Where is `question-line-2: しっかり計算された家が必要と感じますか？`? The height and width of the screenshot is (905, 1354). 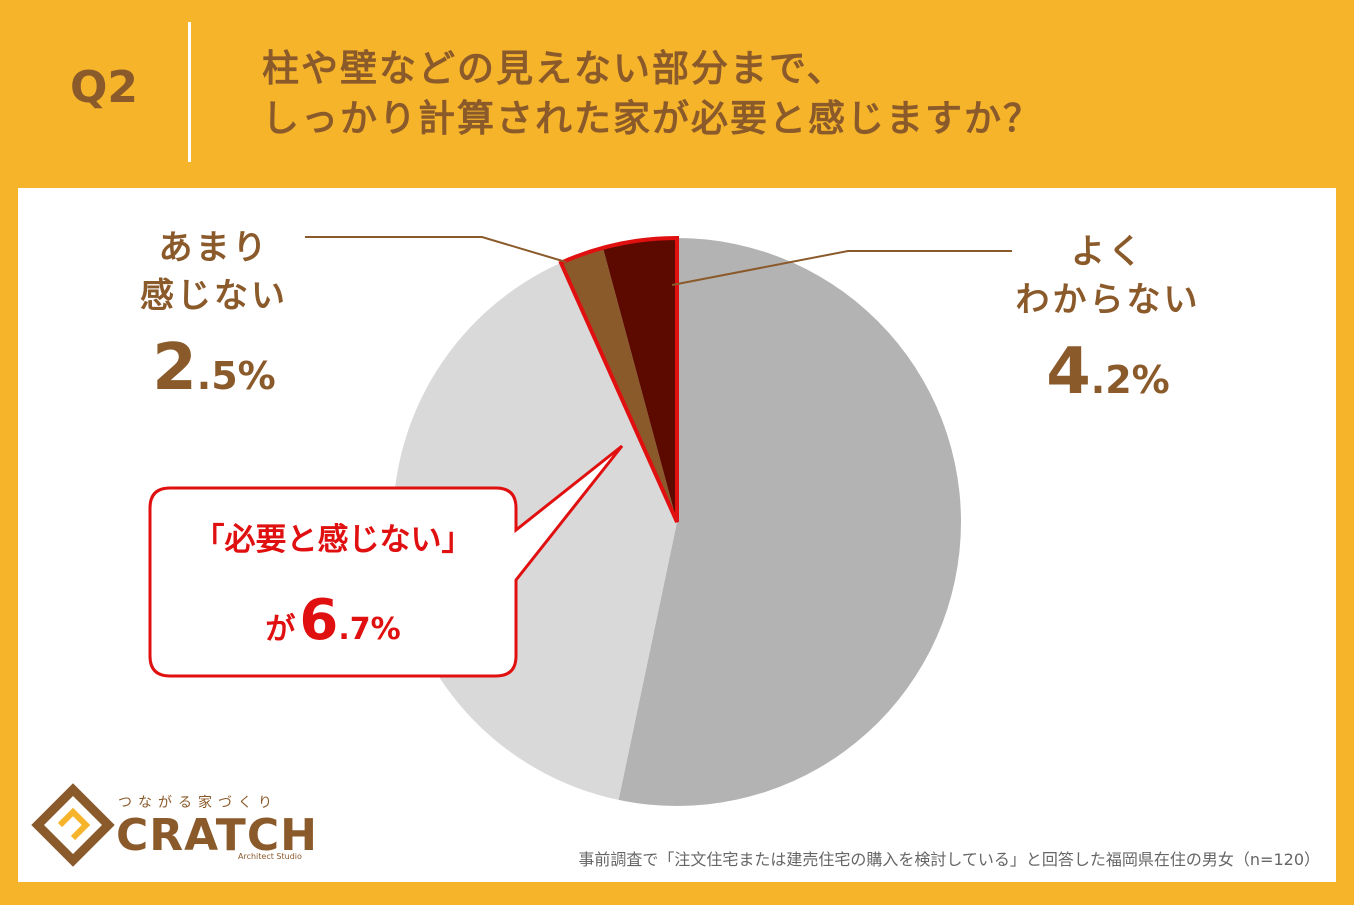
question-line-2: しっかり計算された家が必要と感じますか？ is located at coordinates (652, 118).